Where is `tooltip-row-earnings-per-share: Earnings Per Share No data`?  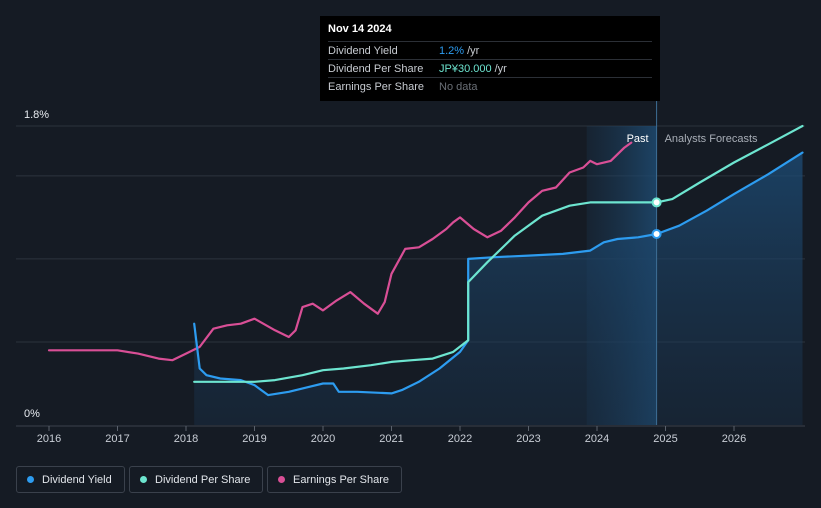 tooltip-row-earnings-per-share: Earnings Per Share No data is located at coordinates (490, 86).